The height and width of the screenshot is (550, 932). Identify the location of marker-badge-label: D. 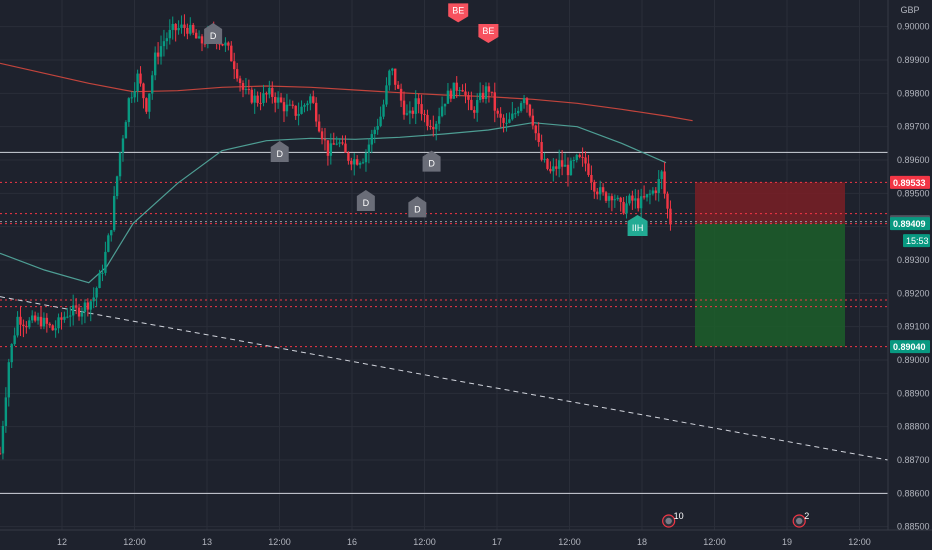
(431, 164).